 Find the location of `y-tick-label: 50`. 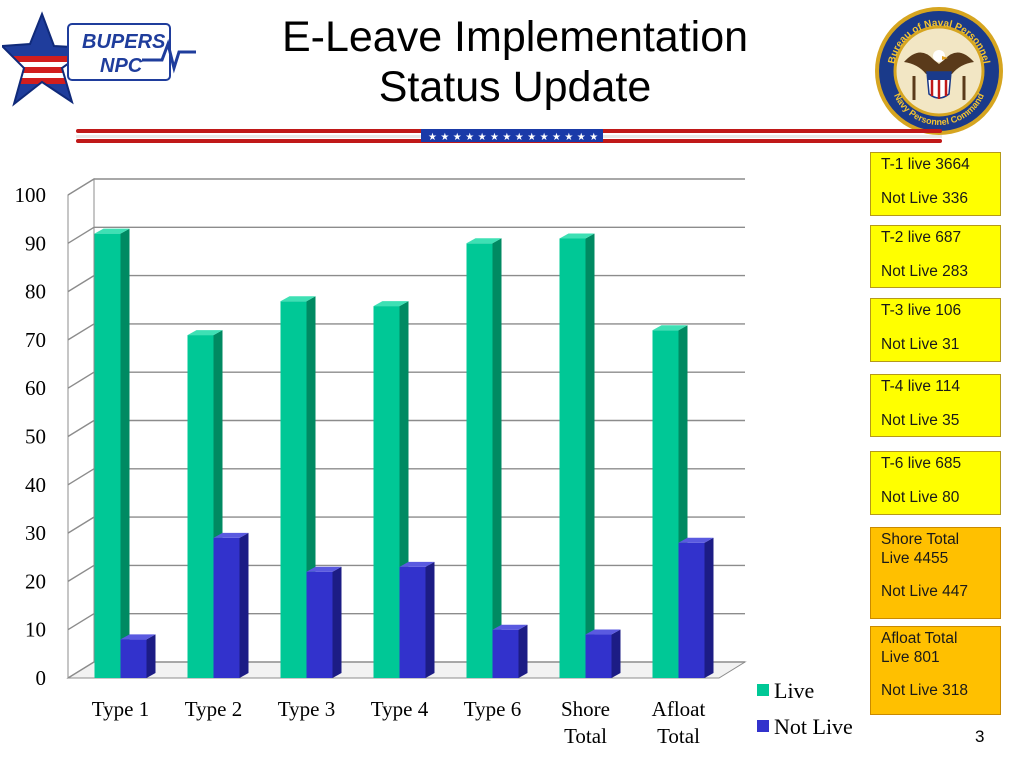

y-tick-label: 50 is located at coordinates (35, 437).